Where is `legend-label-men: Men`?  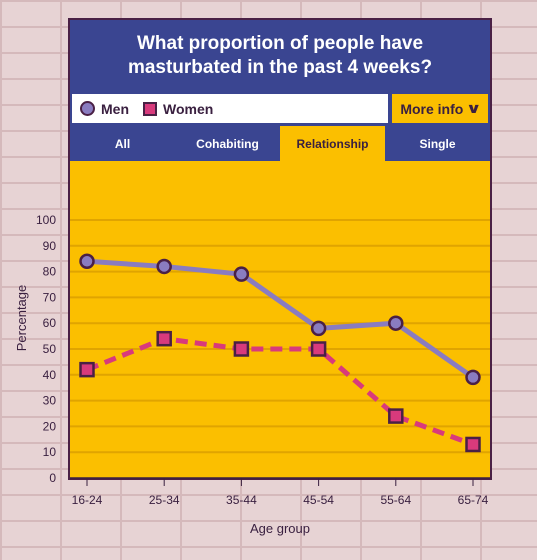 legend-label-men: Men is located at coordinates (115, 108).